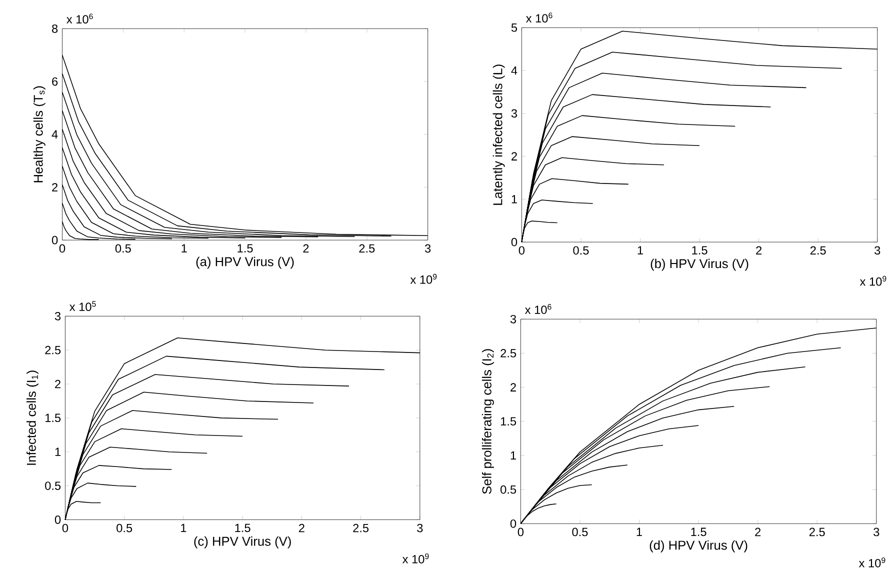  What do you see at coordinates (55, 28) in the screenshot?
I see `y-tick-label: 8` at bounding box center [55, 28].